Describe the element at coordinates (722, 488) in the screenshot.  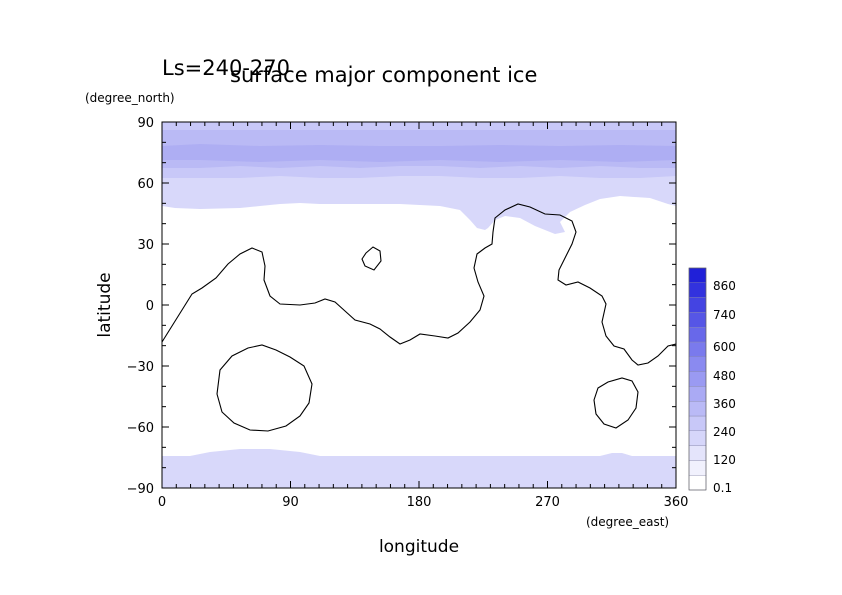
I see `colorbar-label: 0.1` at that location.